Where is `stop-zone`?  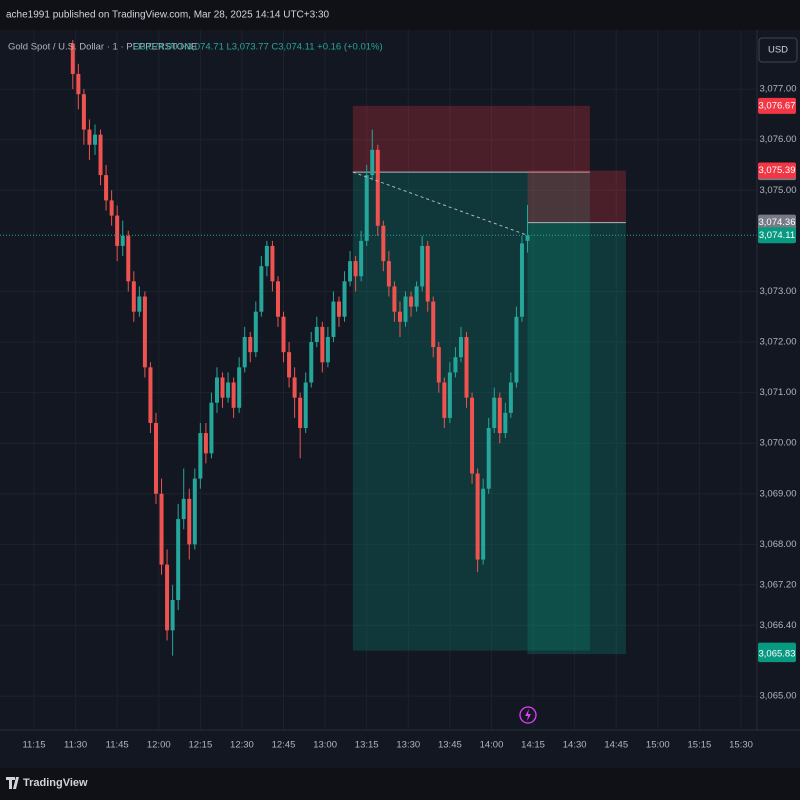 stop-zone is located at coordinates (576, 196).